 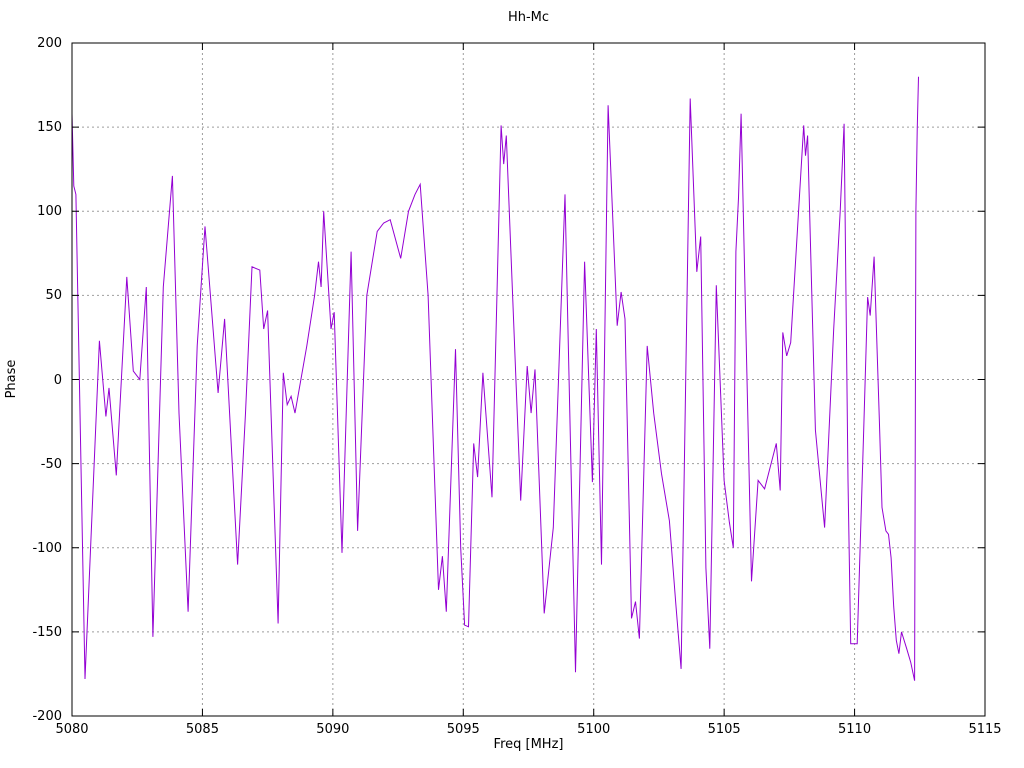 I want to click on y-tick-label: 0, so click(x=57, y=380).